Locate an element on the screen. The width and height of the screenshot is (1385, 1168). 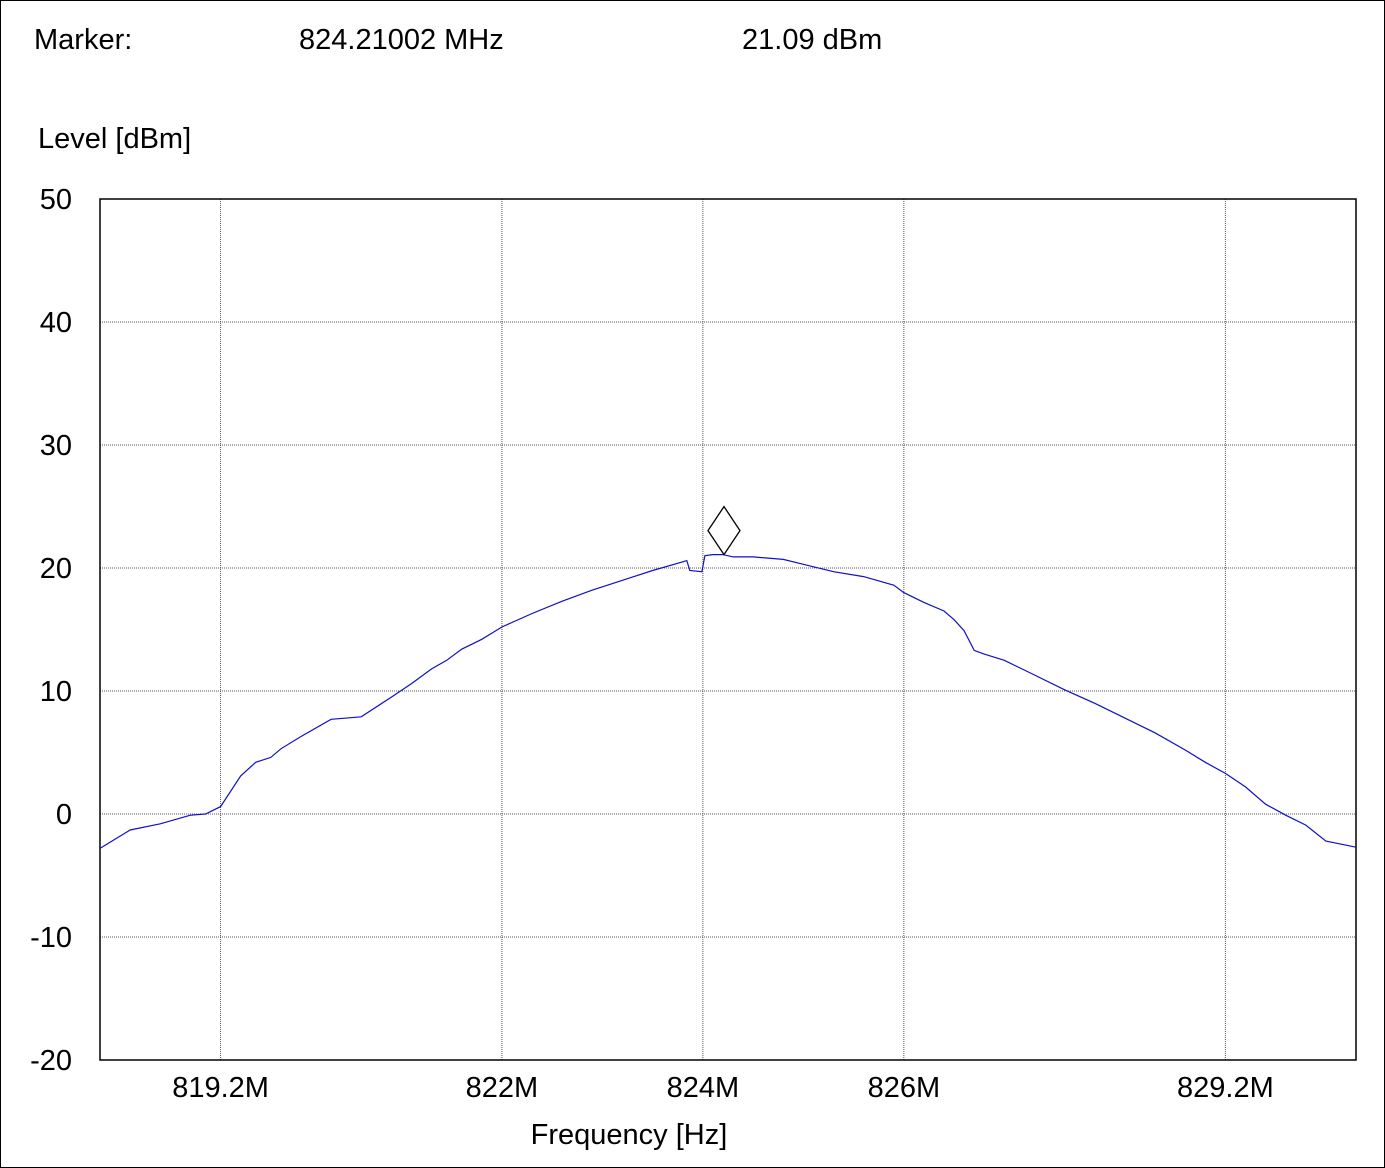
x-axis: 819.2M 822M 824M 826M 829.2M is located at coordinates (723, 1088).